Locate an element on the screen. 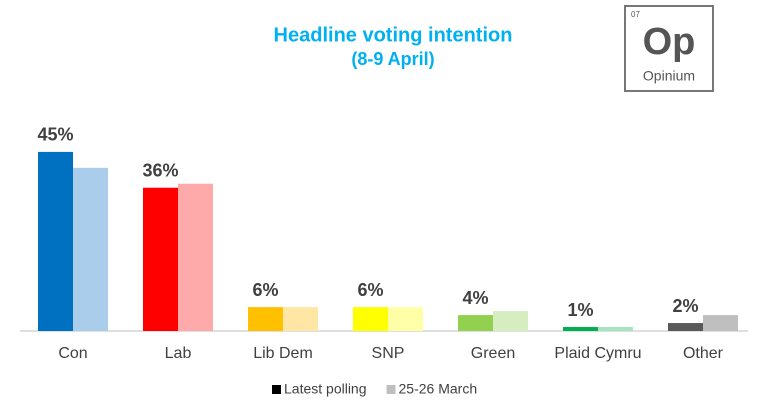 This screenshot has height=420, width=768. data-label: 2% is located at coordinates (685, 306).